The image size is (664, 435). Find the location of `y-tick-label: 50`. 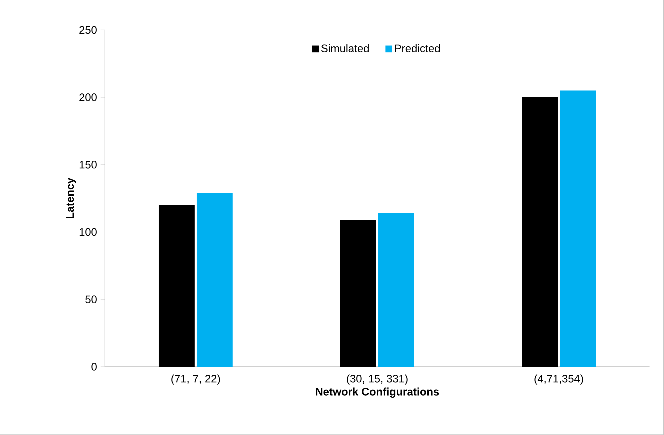

y-tick-label: 50 is located at coordinates (91, 300).